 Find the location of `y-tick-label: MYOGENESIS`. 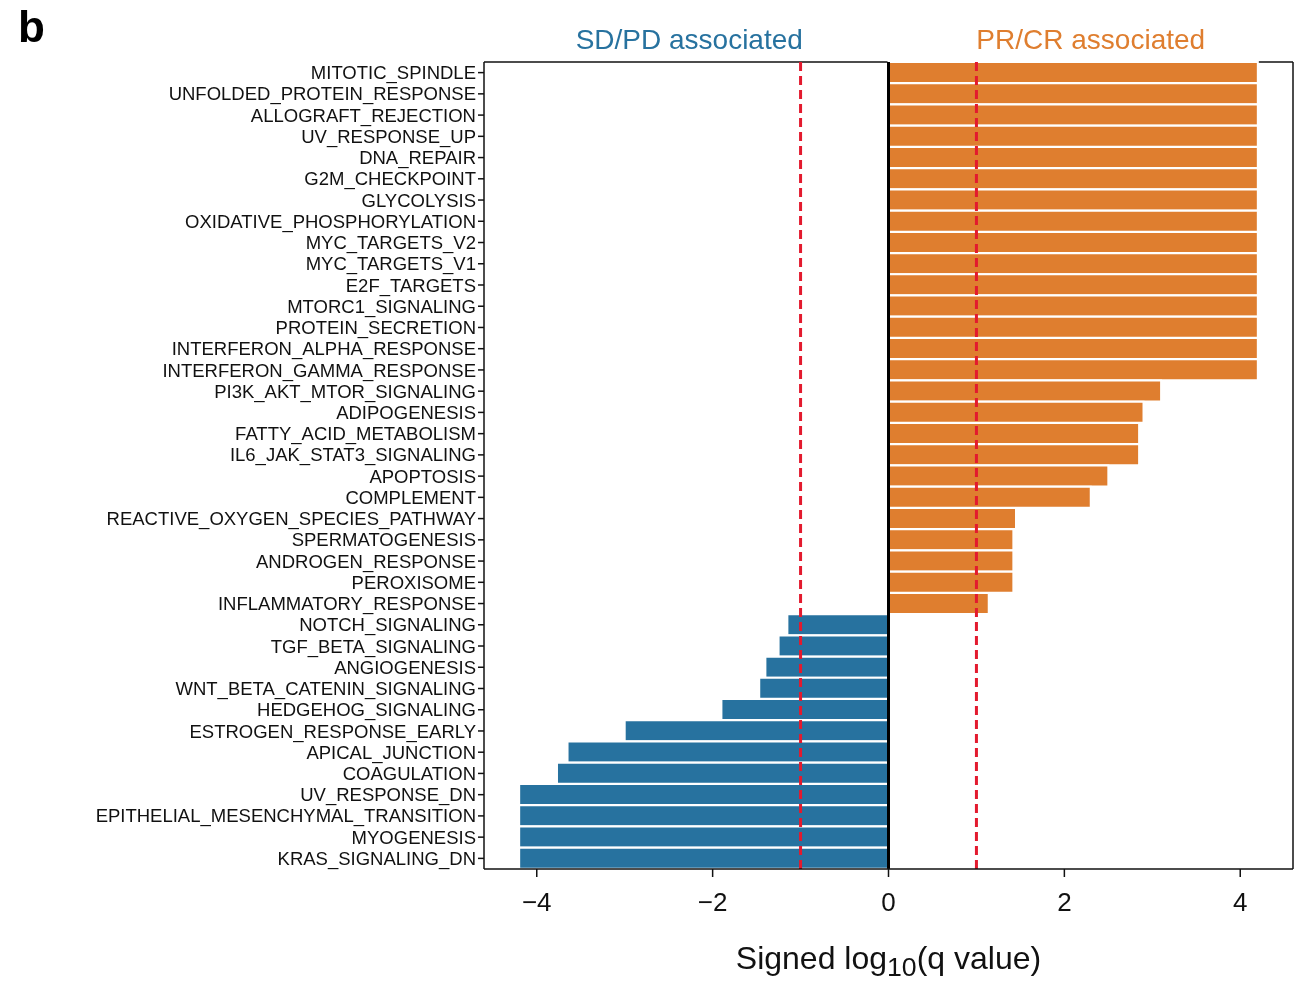

y-tick-label: MYOGENESIS is located at coordinates (413, 837).